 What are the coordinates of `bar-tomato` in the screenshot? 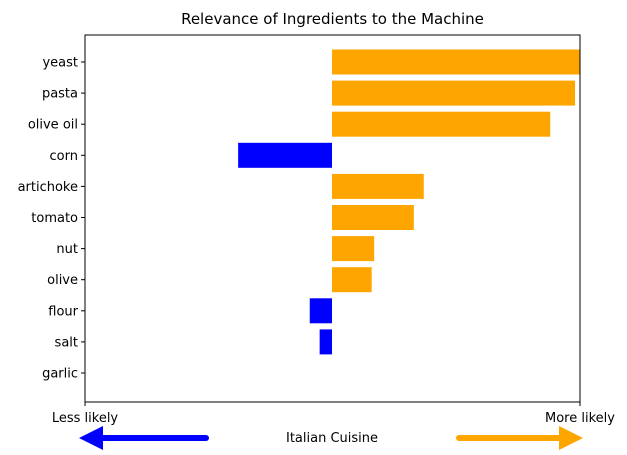 It's located at (373, 217).